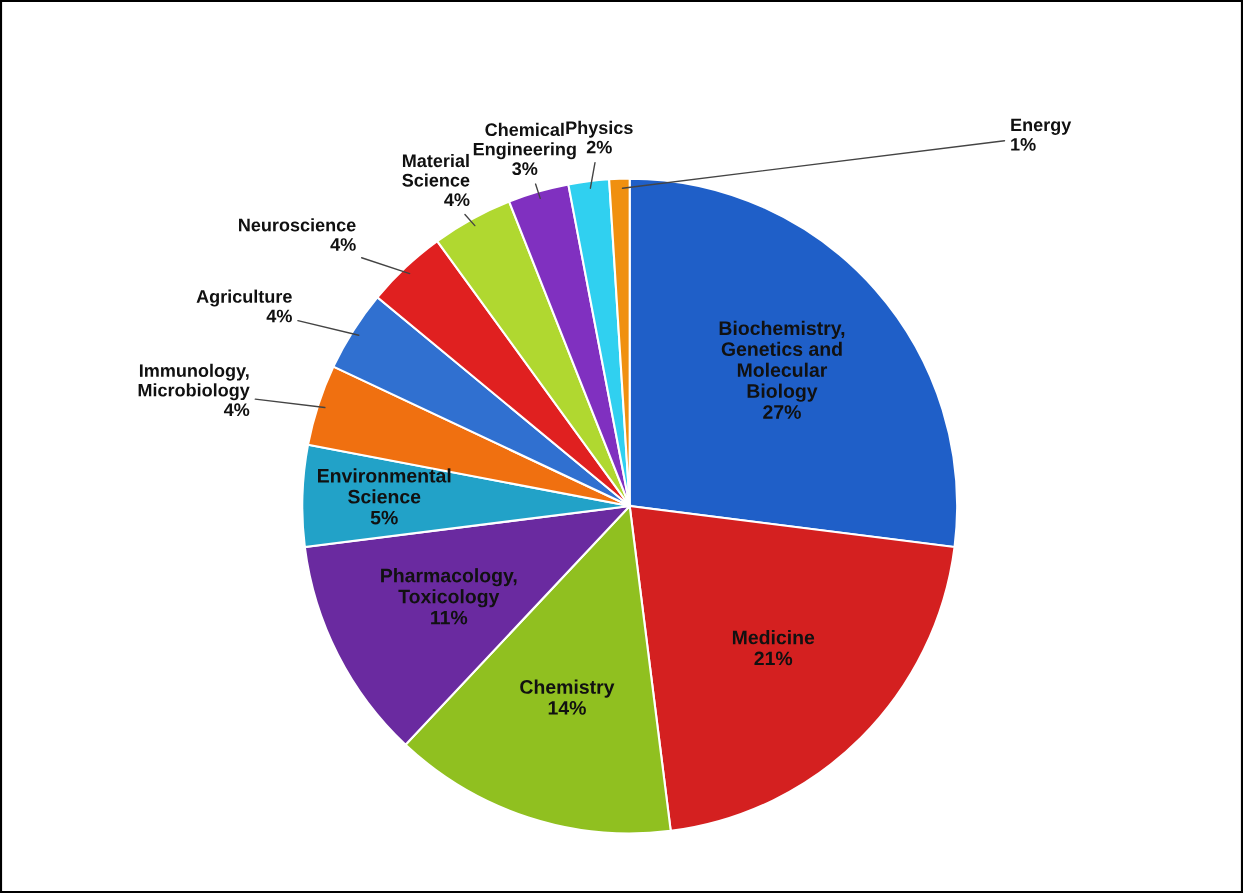 The height and width of the screenshot is (893, 1243). I want to click on slice-label: Neuroscience, so click(297, 225).